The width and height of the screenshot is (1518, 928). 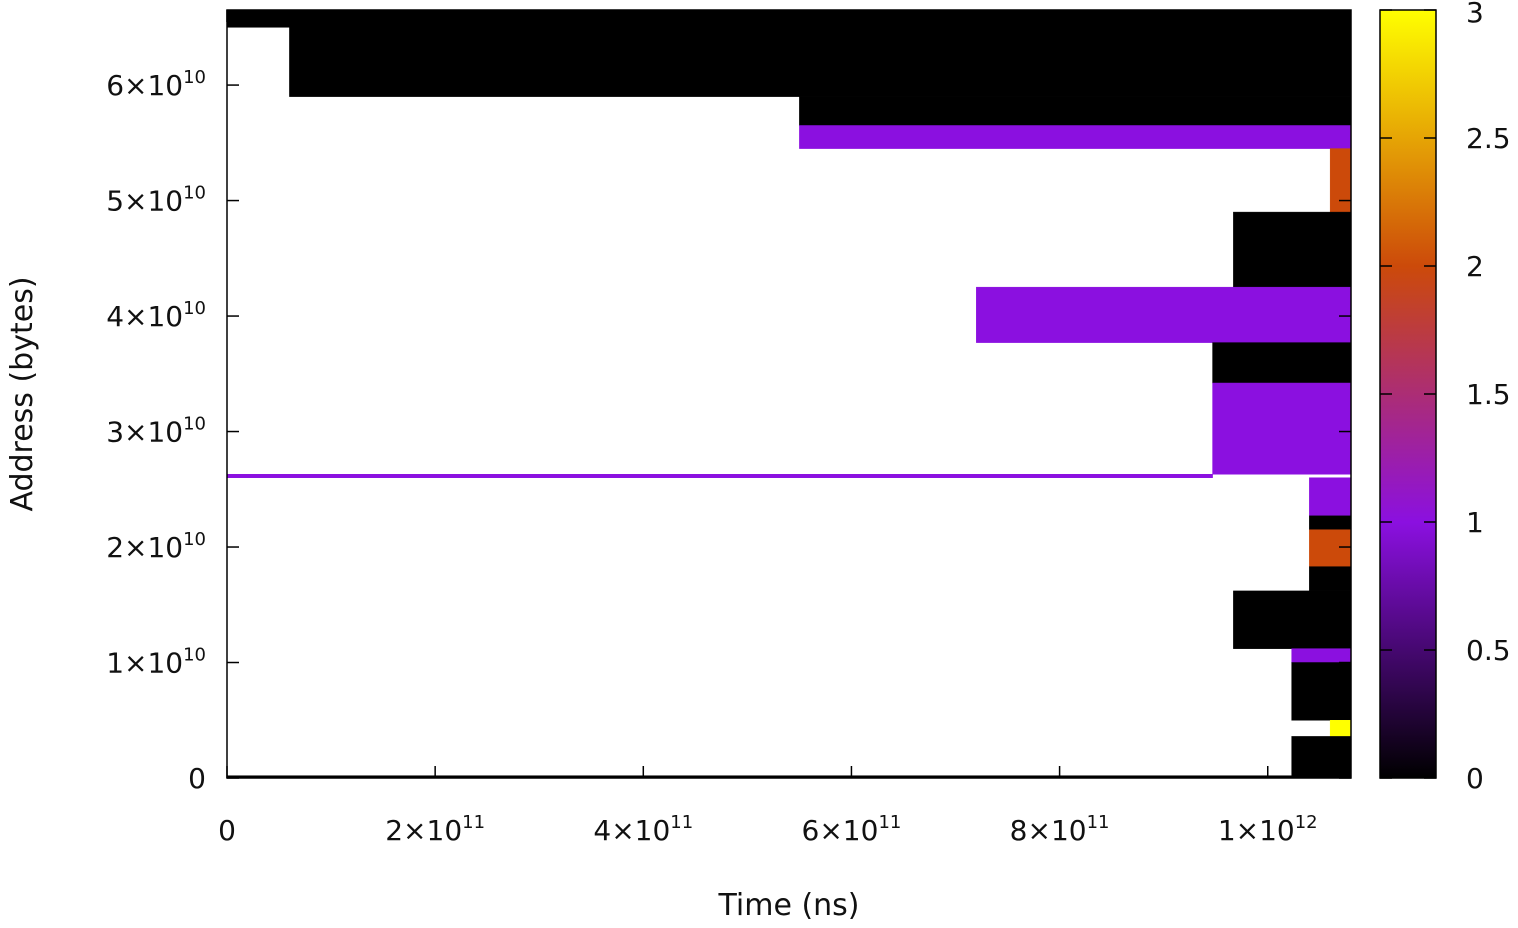 I want to click on y-tick-label: 1×10¹⁰, so click(x=156, y=662).